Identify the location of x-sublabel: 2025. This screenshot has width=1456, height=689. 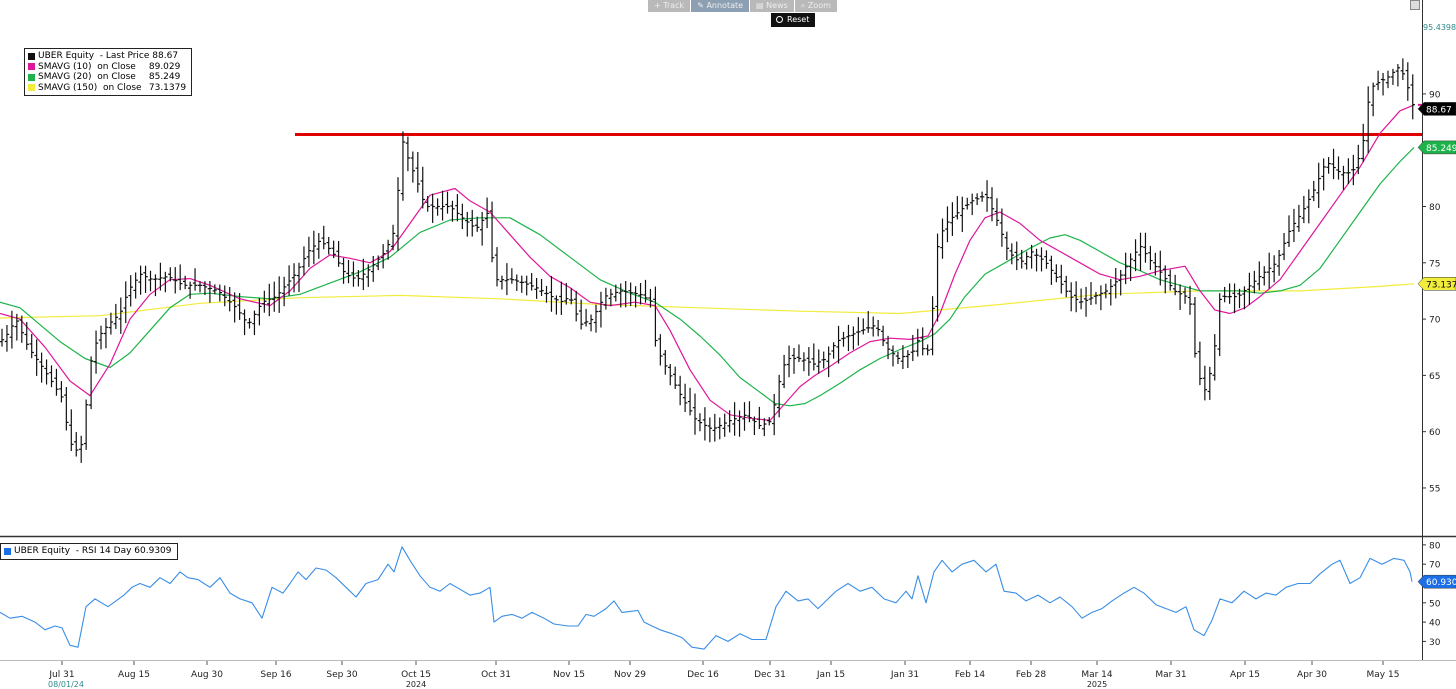
(1097, 684).